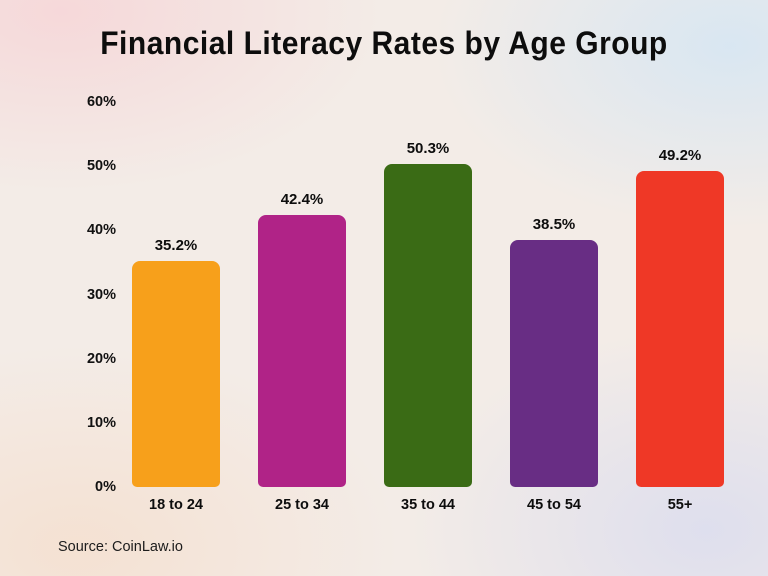  I want to click on bar-group: 38.5%, so click(554, 351).